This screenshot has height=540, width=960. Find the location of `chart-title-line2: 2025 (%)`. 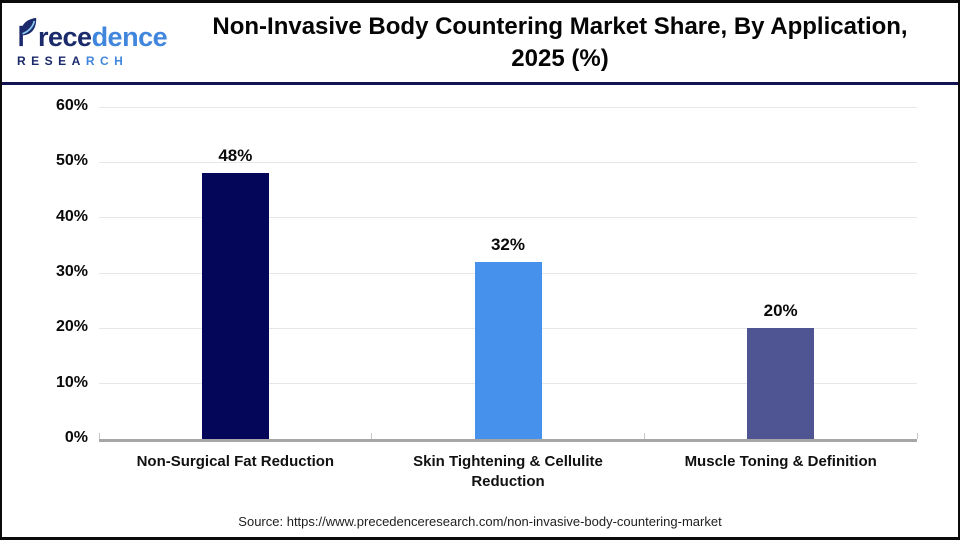

chart-title-line2: 2025 (%) is located at coordinates (560, 58).